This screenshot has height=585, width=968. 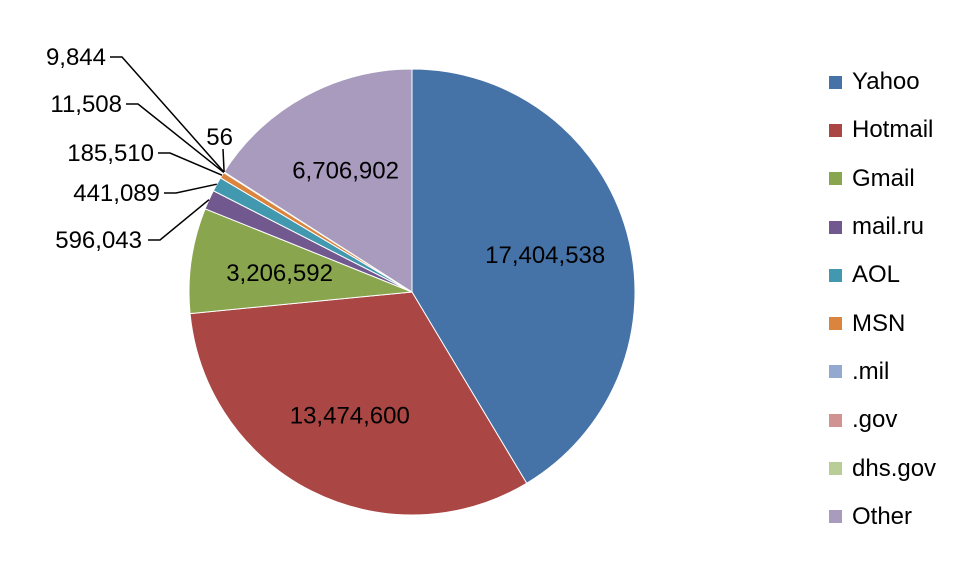 I want to click on legend-swatch-mil, so click(x=835, y=372).